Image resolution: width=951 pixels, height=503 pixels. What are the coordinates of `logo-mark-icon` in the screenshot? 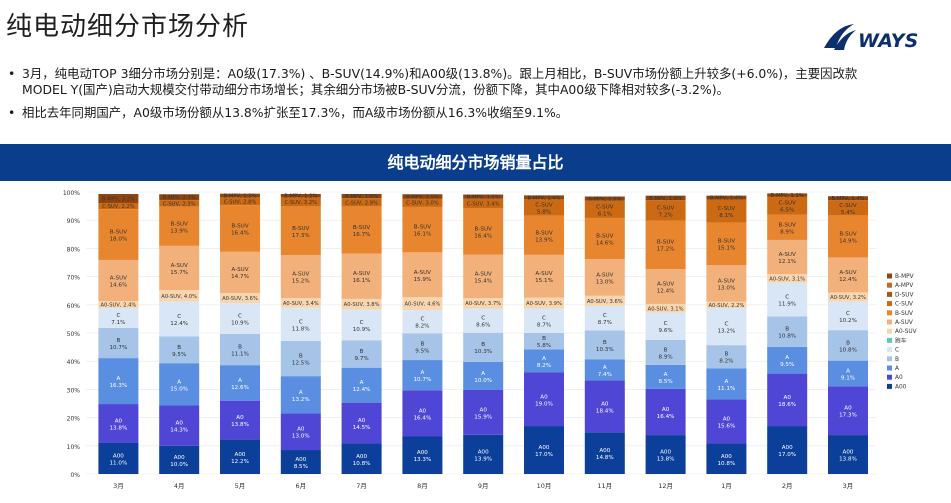 It's located at (840, 37).